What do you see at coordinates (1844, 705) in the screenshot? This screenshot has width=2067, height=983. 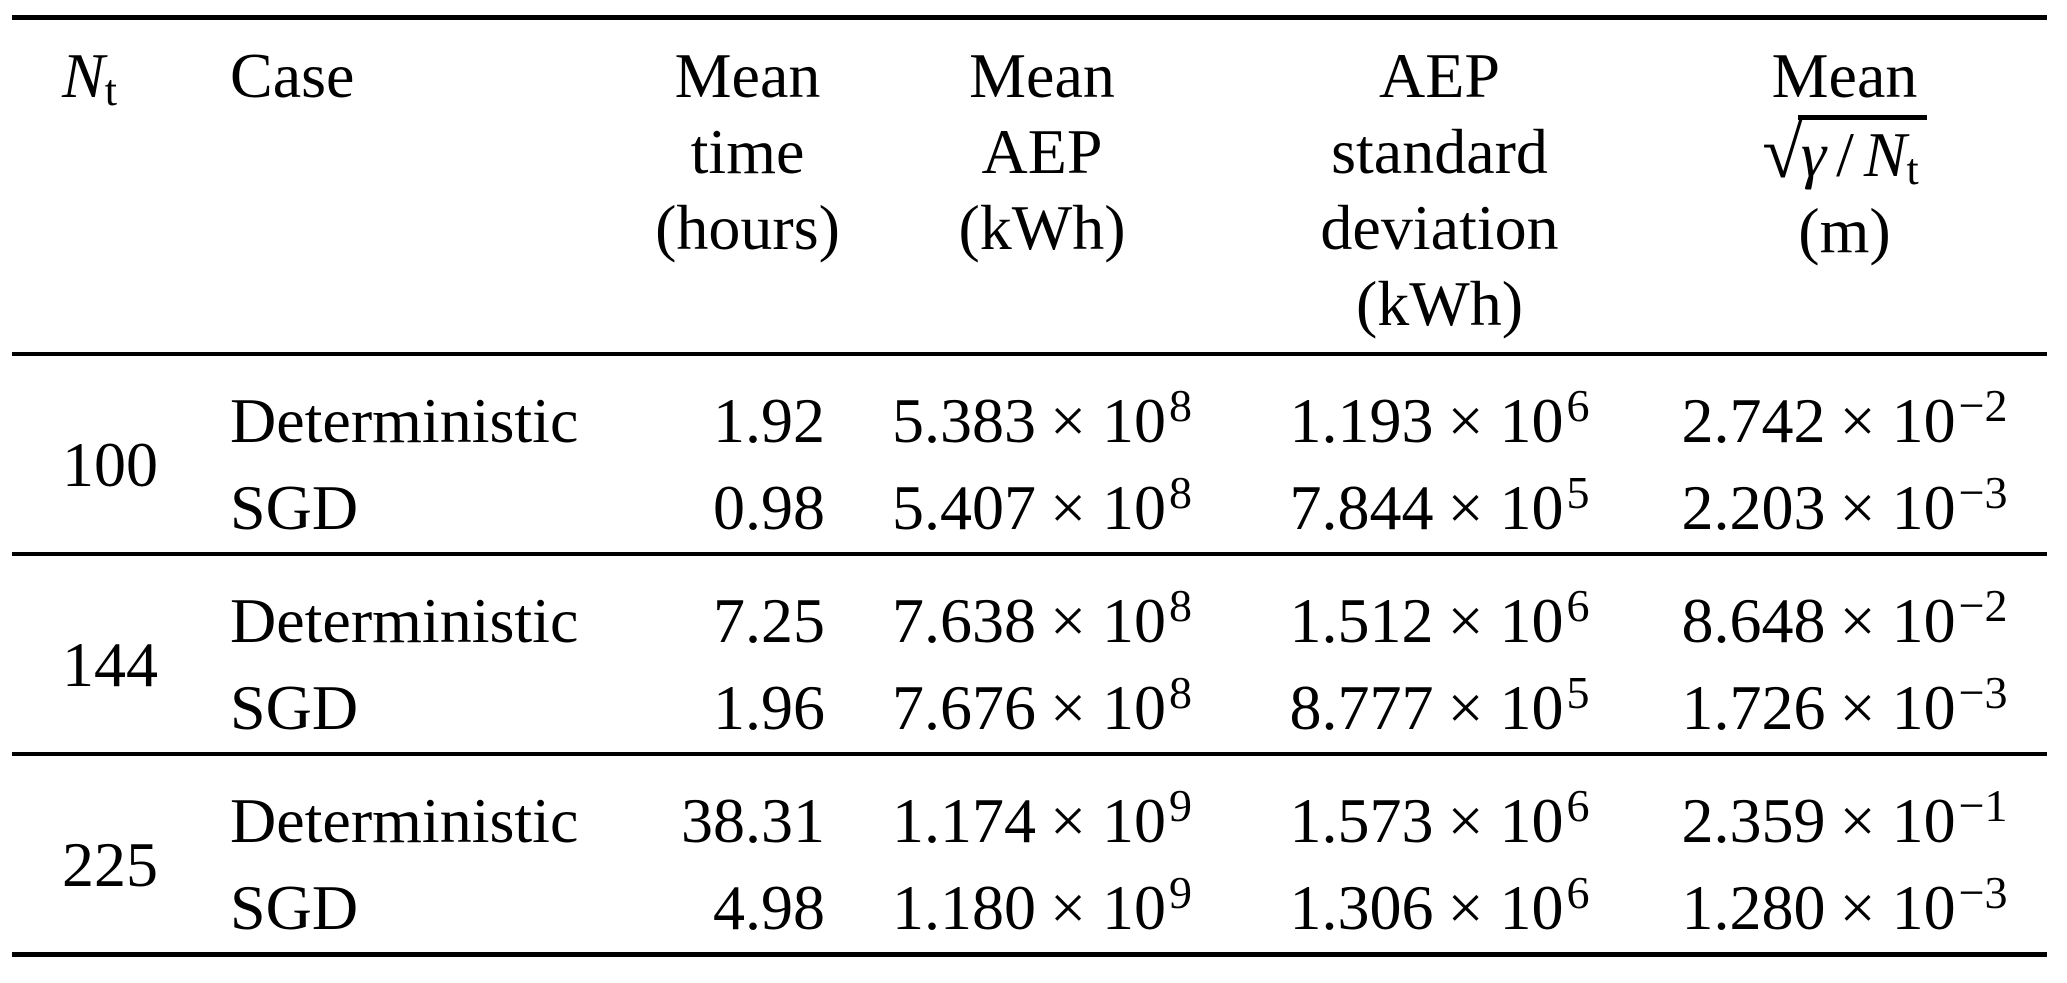 I see `cell-mean-convergence: 1.726 × 10⁻³` at bounding box center [1844, 705].